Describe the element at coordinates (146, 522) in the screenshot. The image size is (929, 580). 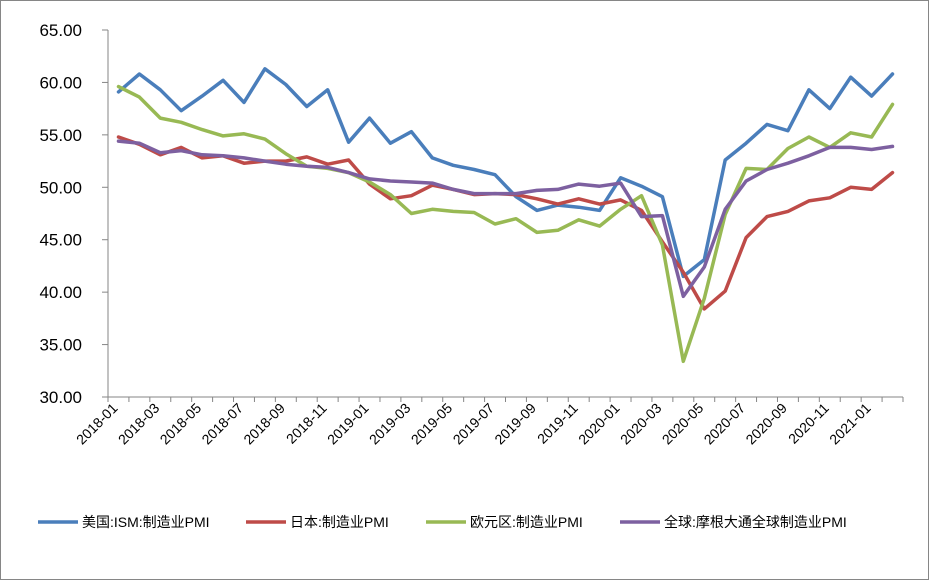
I see `legend-label: 美国:ISM:制造业PMI` at that location.